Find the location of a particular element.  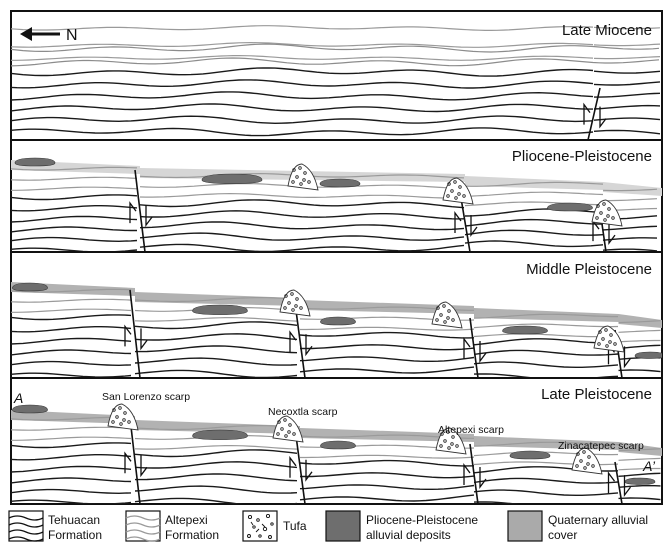

legend-label: alluvial deposits is located at coordinates (408, 535).